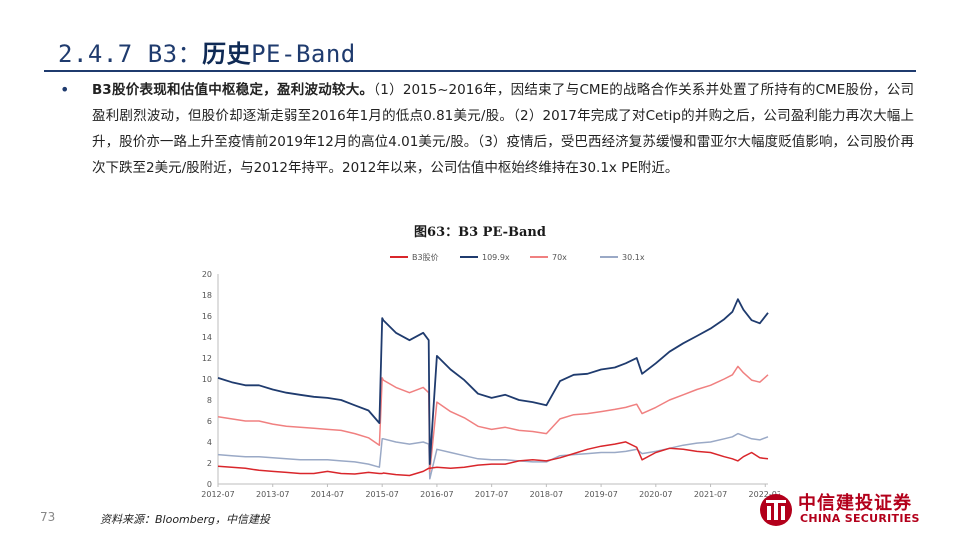  I want to click on logo-text-cn: 中信建投证券, so click(855, 503).